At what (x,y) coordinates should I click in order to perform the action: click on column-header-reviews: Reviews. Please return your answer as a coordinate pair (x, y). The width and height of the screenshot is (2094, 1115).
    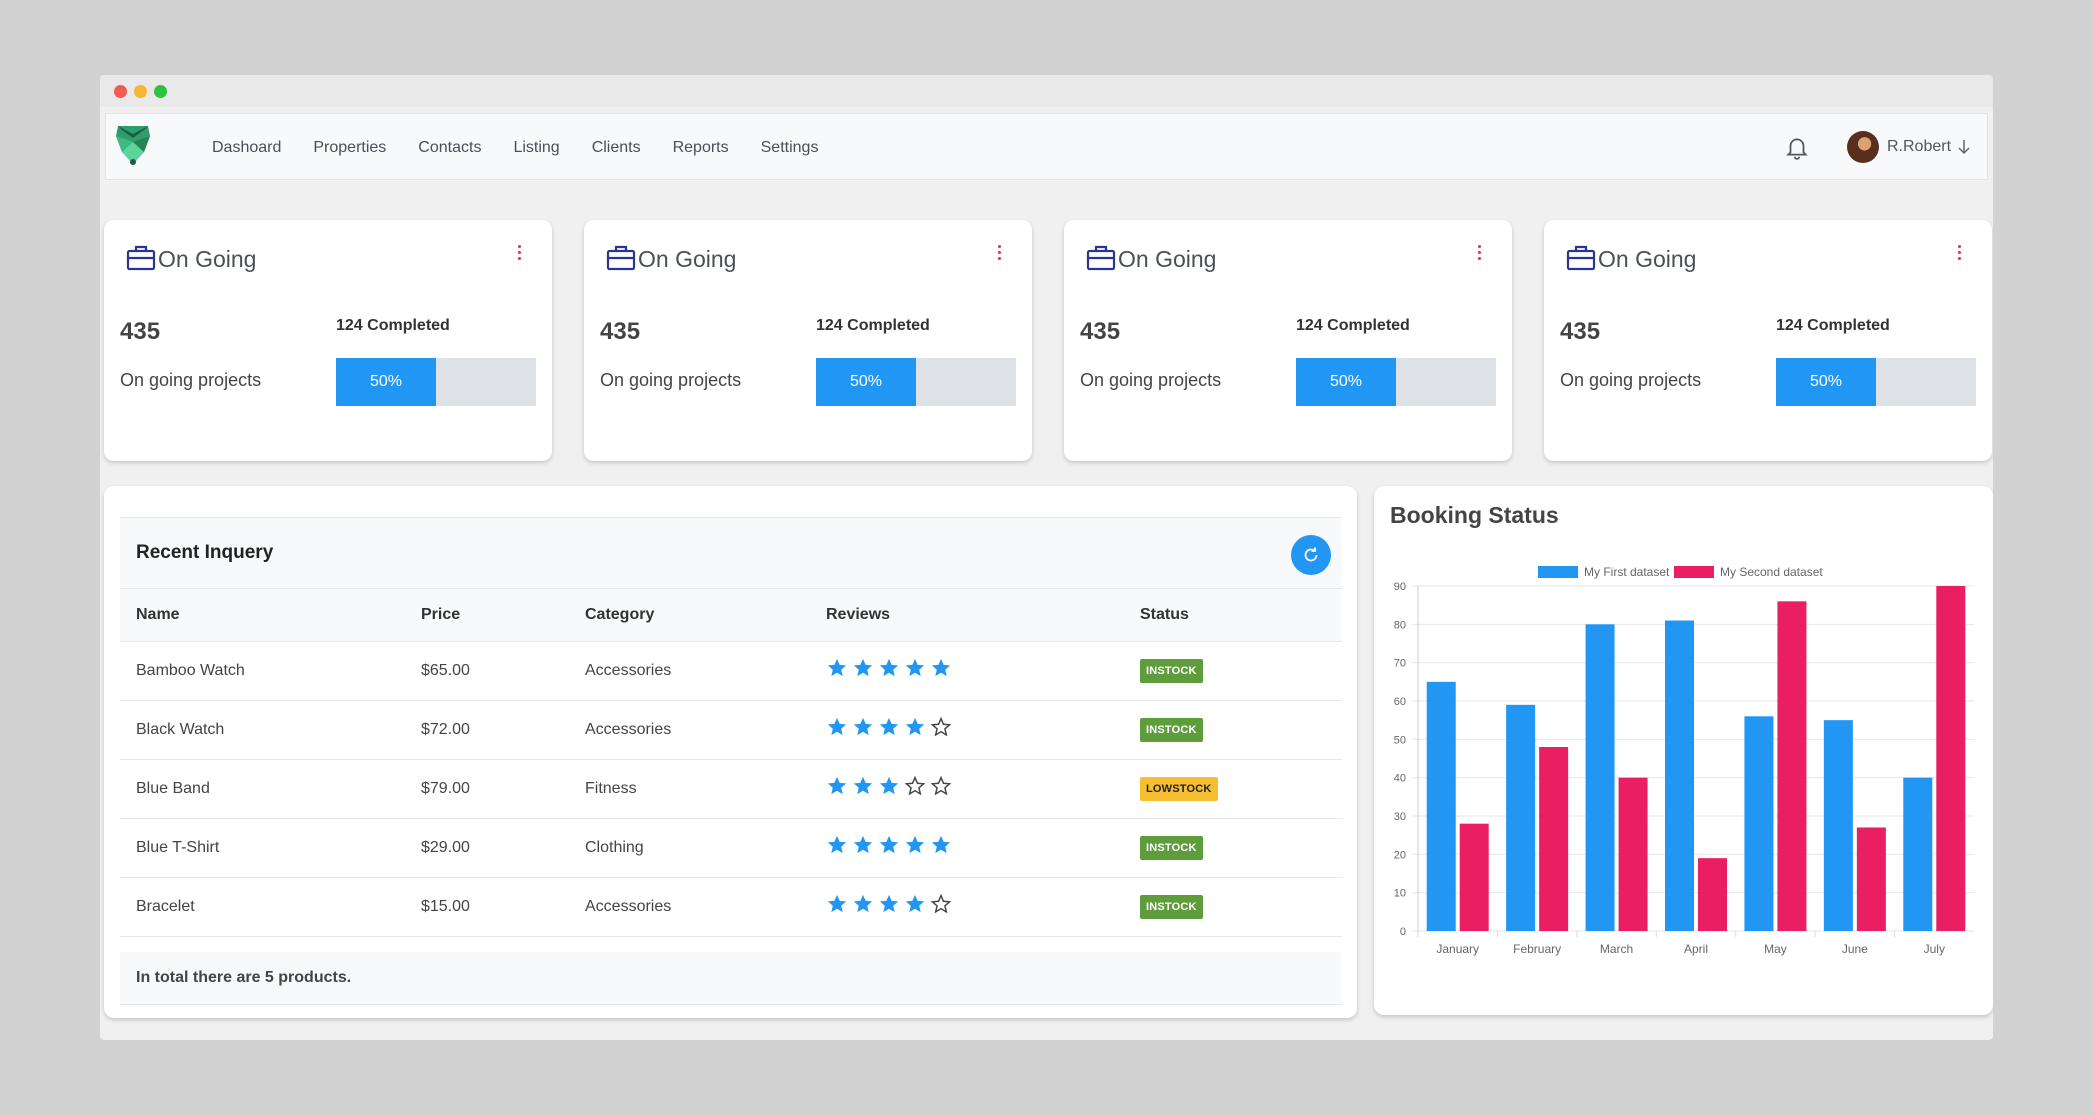
    Looking at the image, I should click on (967, 615).